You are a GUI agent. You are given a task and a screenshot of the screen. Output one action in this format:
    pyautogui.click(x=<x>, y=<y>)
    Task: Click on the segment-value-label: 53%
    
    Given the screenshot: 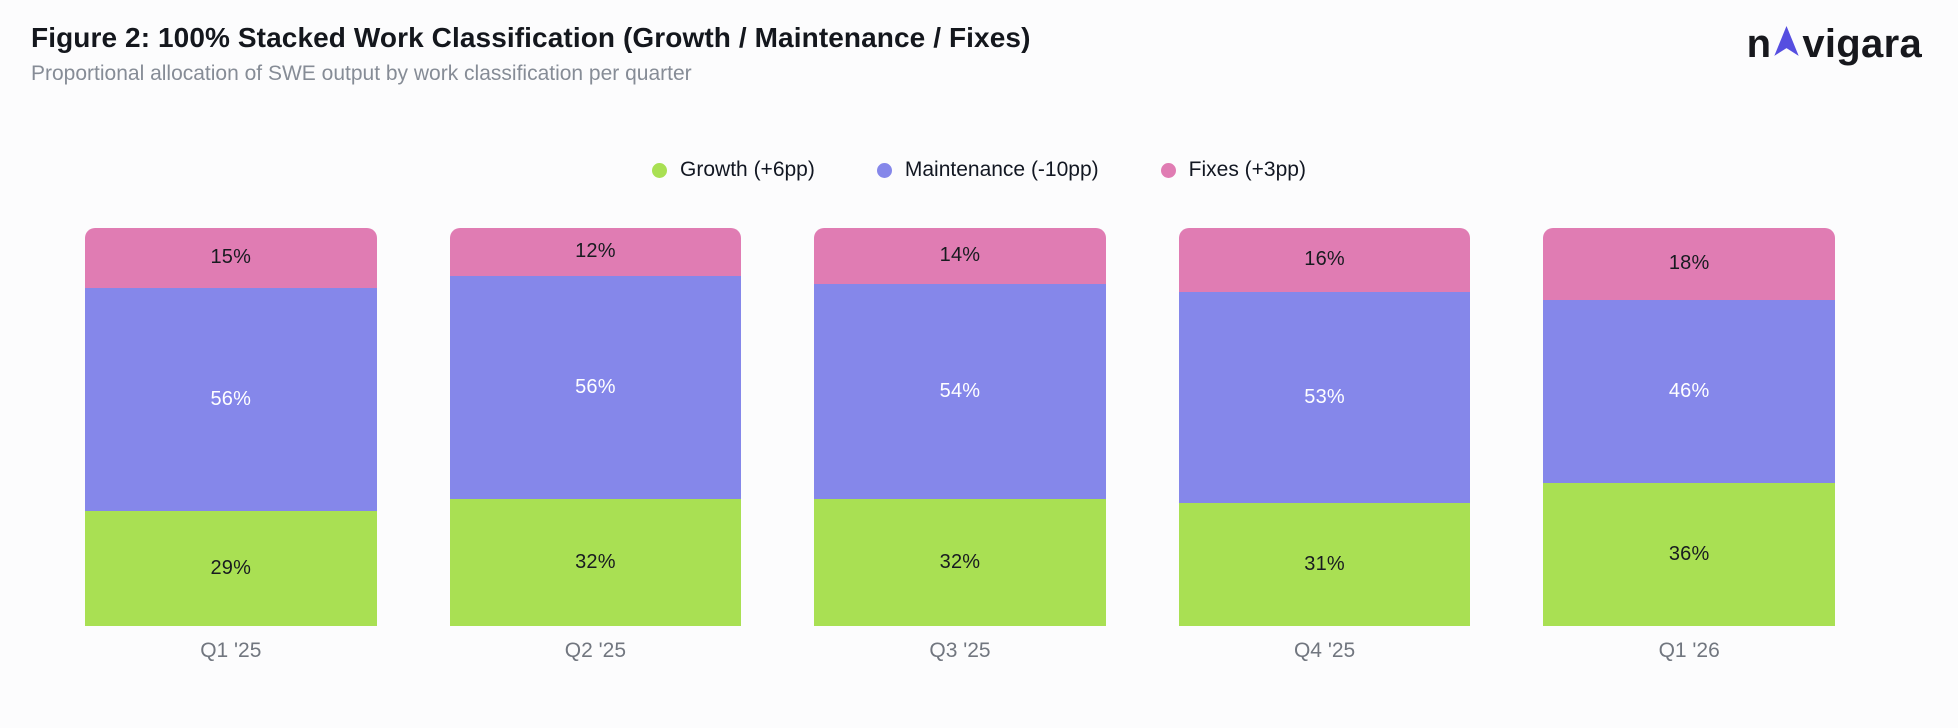 What is the action you would take?
    pyautogui.click(x=1324, y=396)
    